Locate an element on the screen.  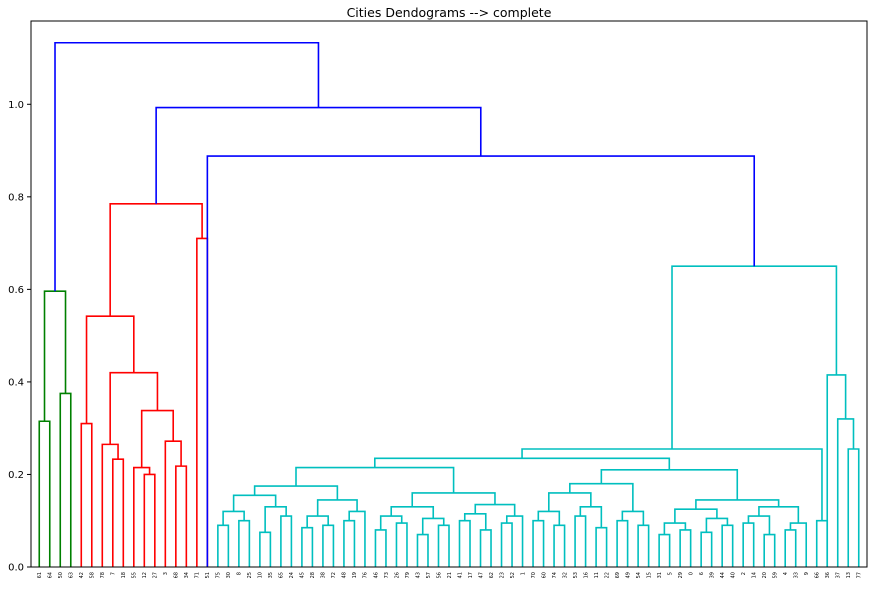
leaf-label: 8 is located at coordinates (240, 573).